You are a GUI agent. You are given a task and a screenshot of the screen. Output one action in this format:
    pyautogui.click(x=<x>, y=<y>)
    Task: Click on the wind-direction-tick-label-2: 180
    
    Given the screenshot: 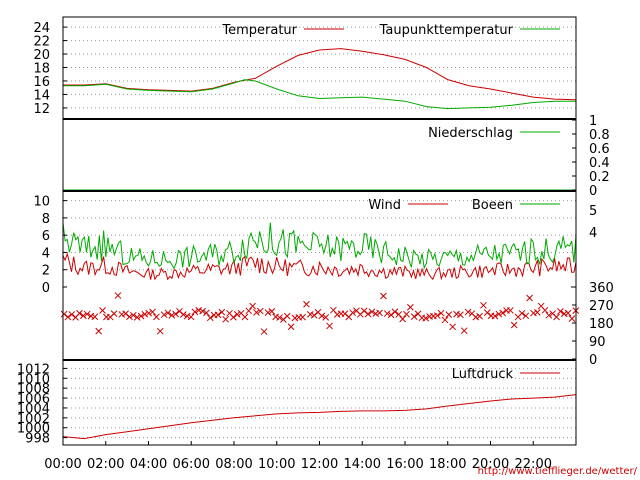 What is the action you would take?
    pyautogui.click(x=601, y=324)
    